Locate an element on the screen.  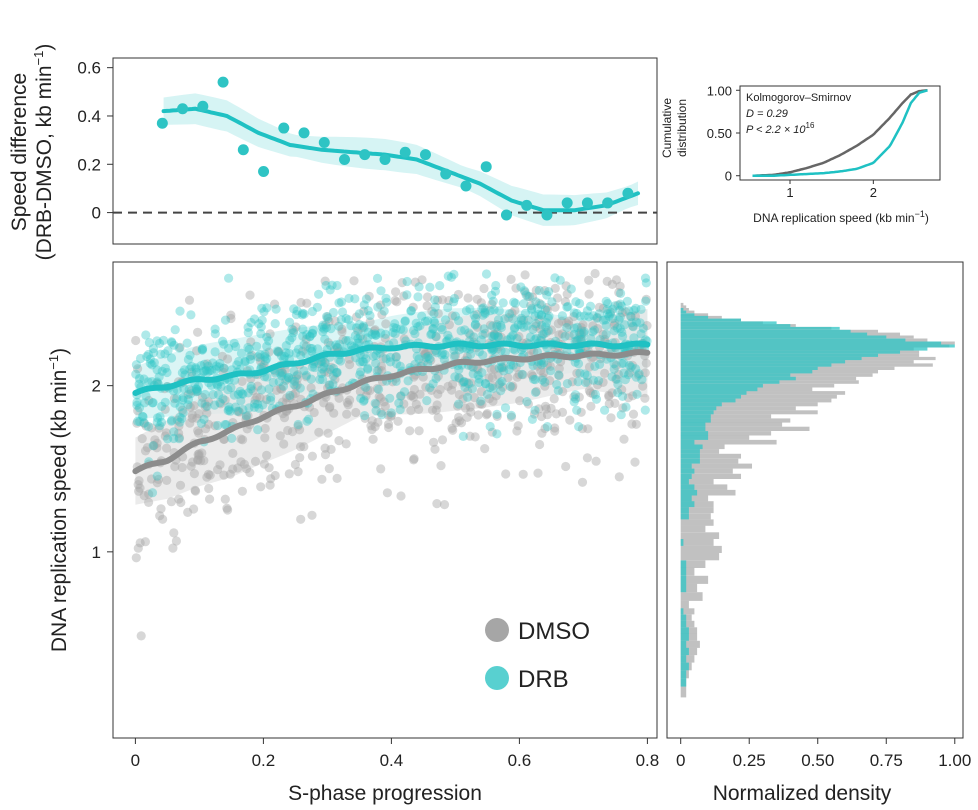
speed-difference-ci-area is located at coordinates (401, 159).